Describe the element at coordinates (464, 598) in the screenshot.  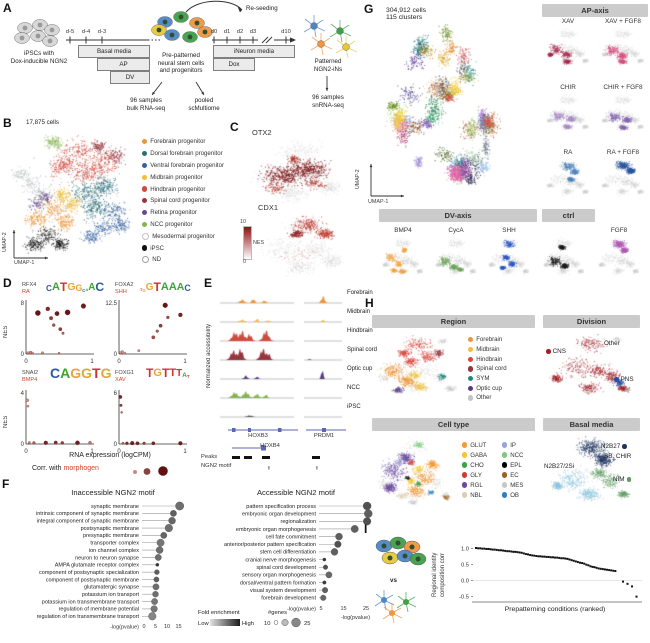
I see `svg-text: -0.5` at that location.